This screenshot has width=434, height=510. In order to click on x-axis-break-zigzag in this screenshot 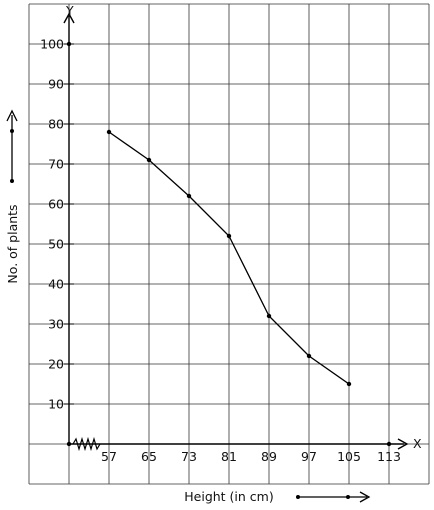, I will do `click(86, 444)`.